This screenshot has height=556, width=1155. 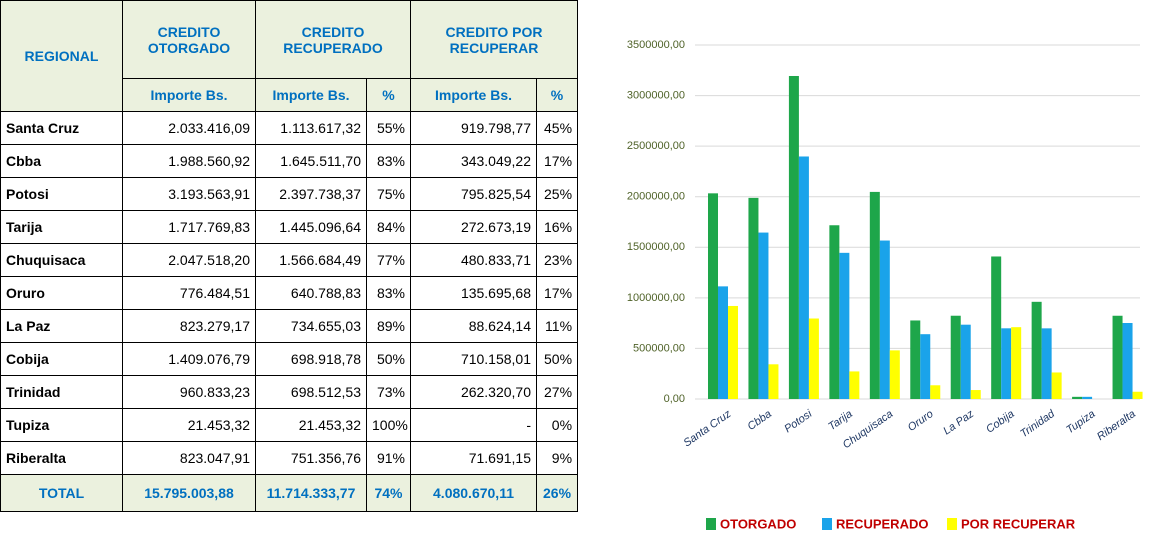 I want to click on cell: Santa Cruz, so click(x=61, y=128).